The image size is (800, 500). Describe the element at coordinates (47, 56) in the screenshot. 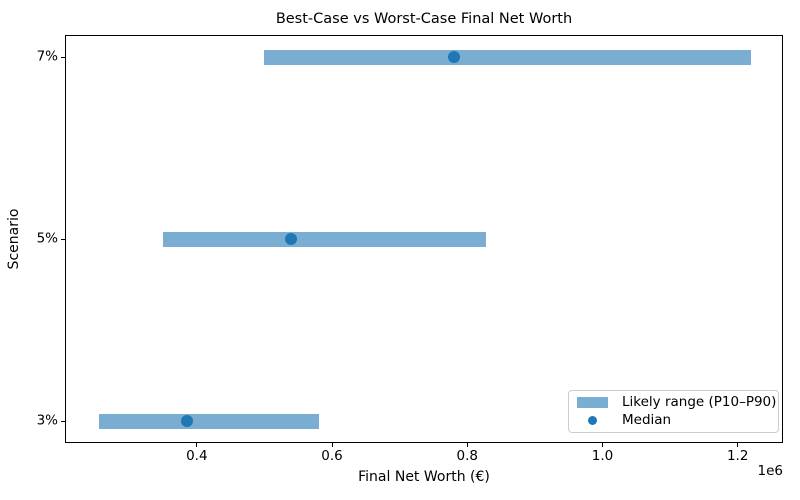

I see `y-tick-label: 7%` at that location.